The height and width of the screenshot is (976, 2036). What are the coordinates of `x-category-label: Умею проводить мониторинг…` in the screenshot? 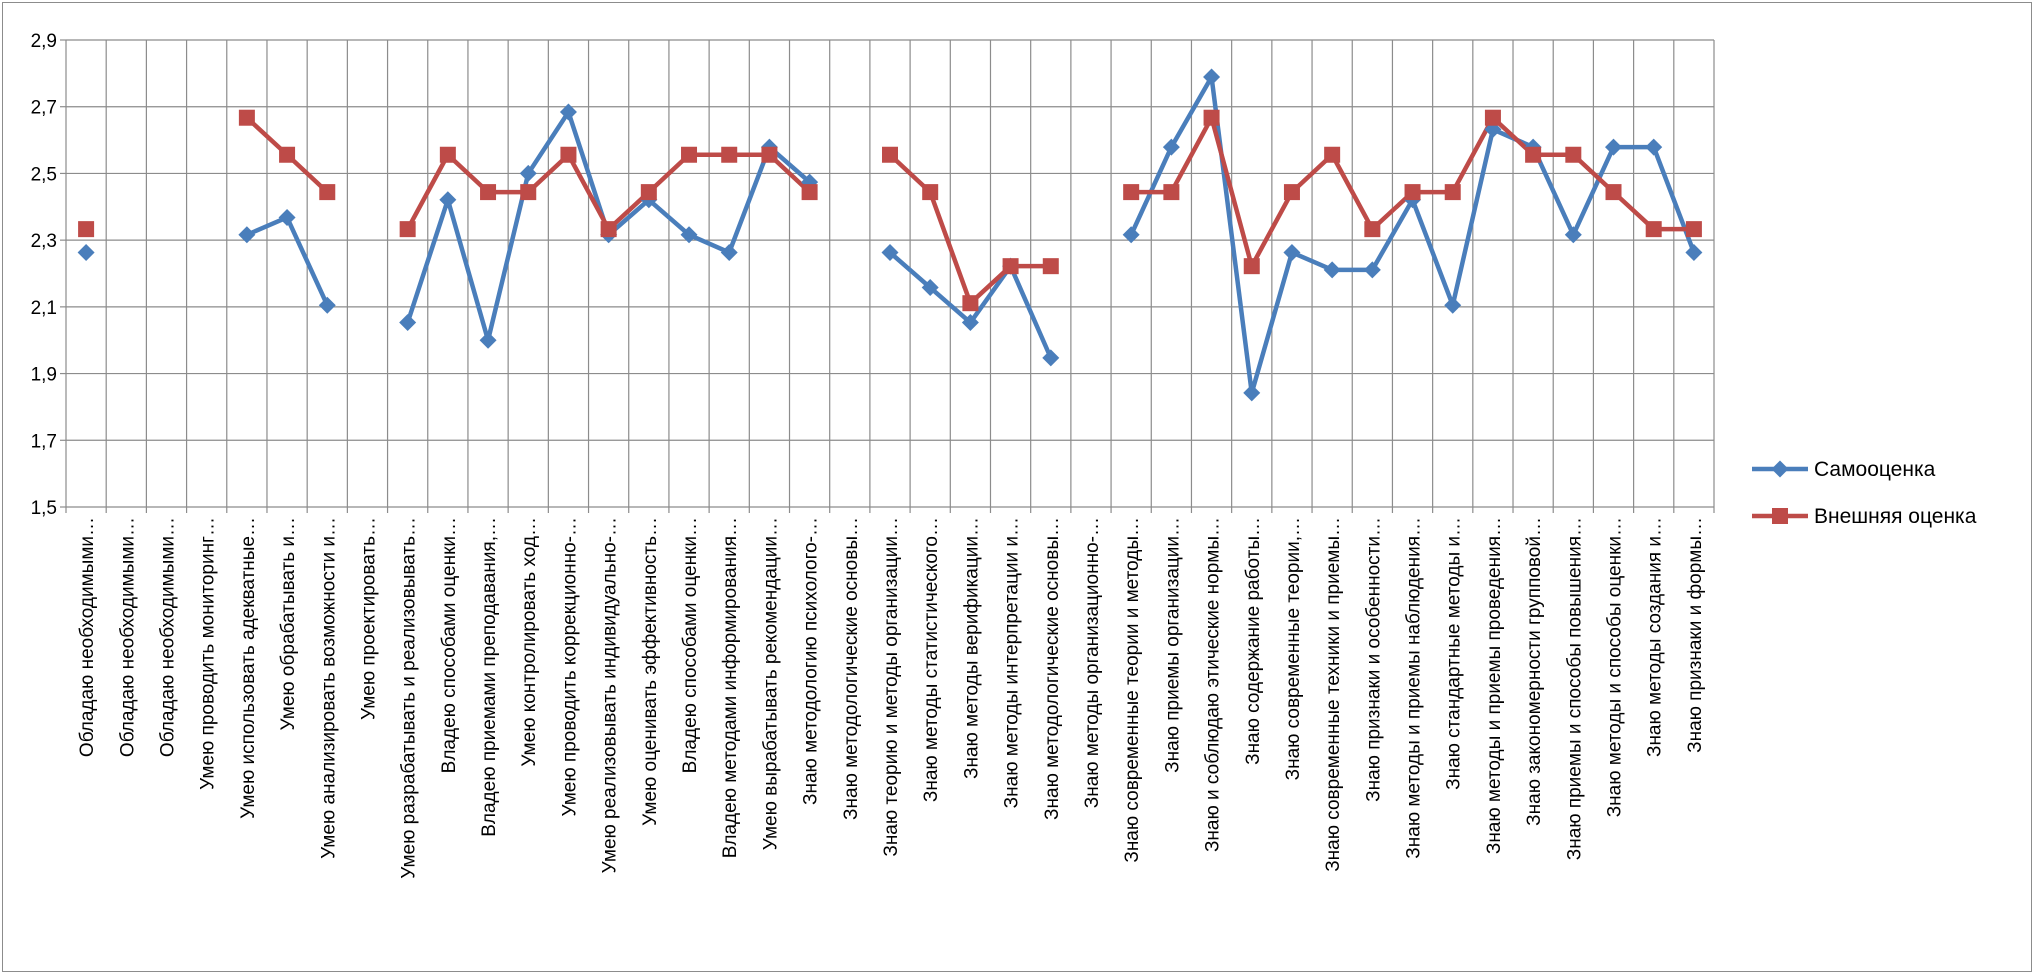 It's located at (208, 653).